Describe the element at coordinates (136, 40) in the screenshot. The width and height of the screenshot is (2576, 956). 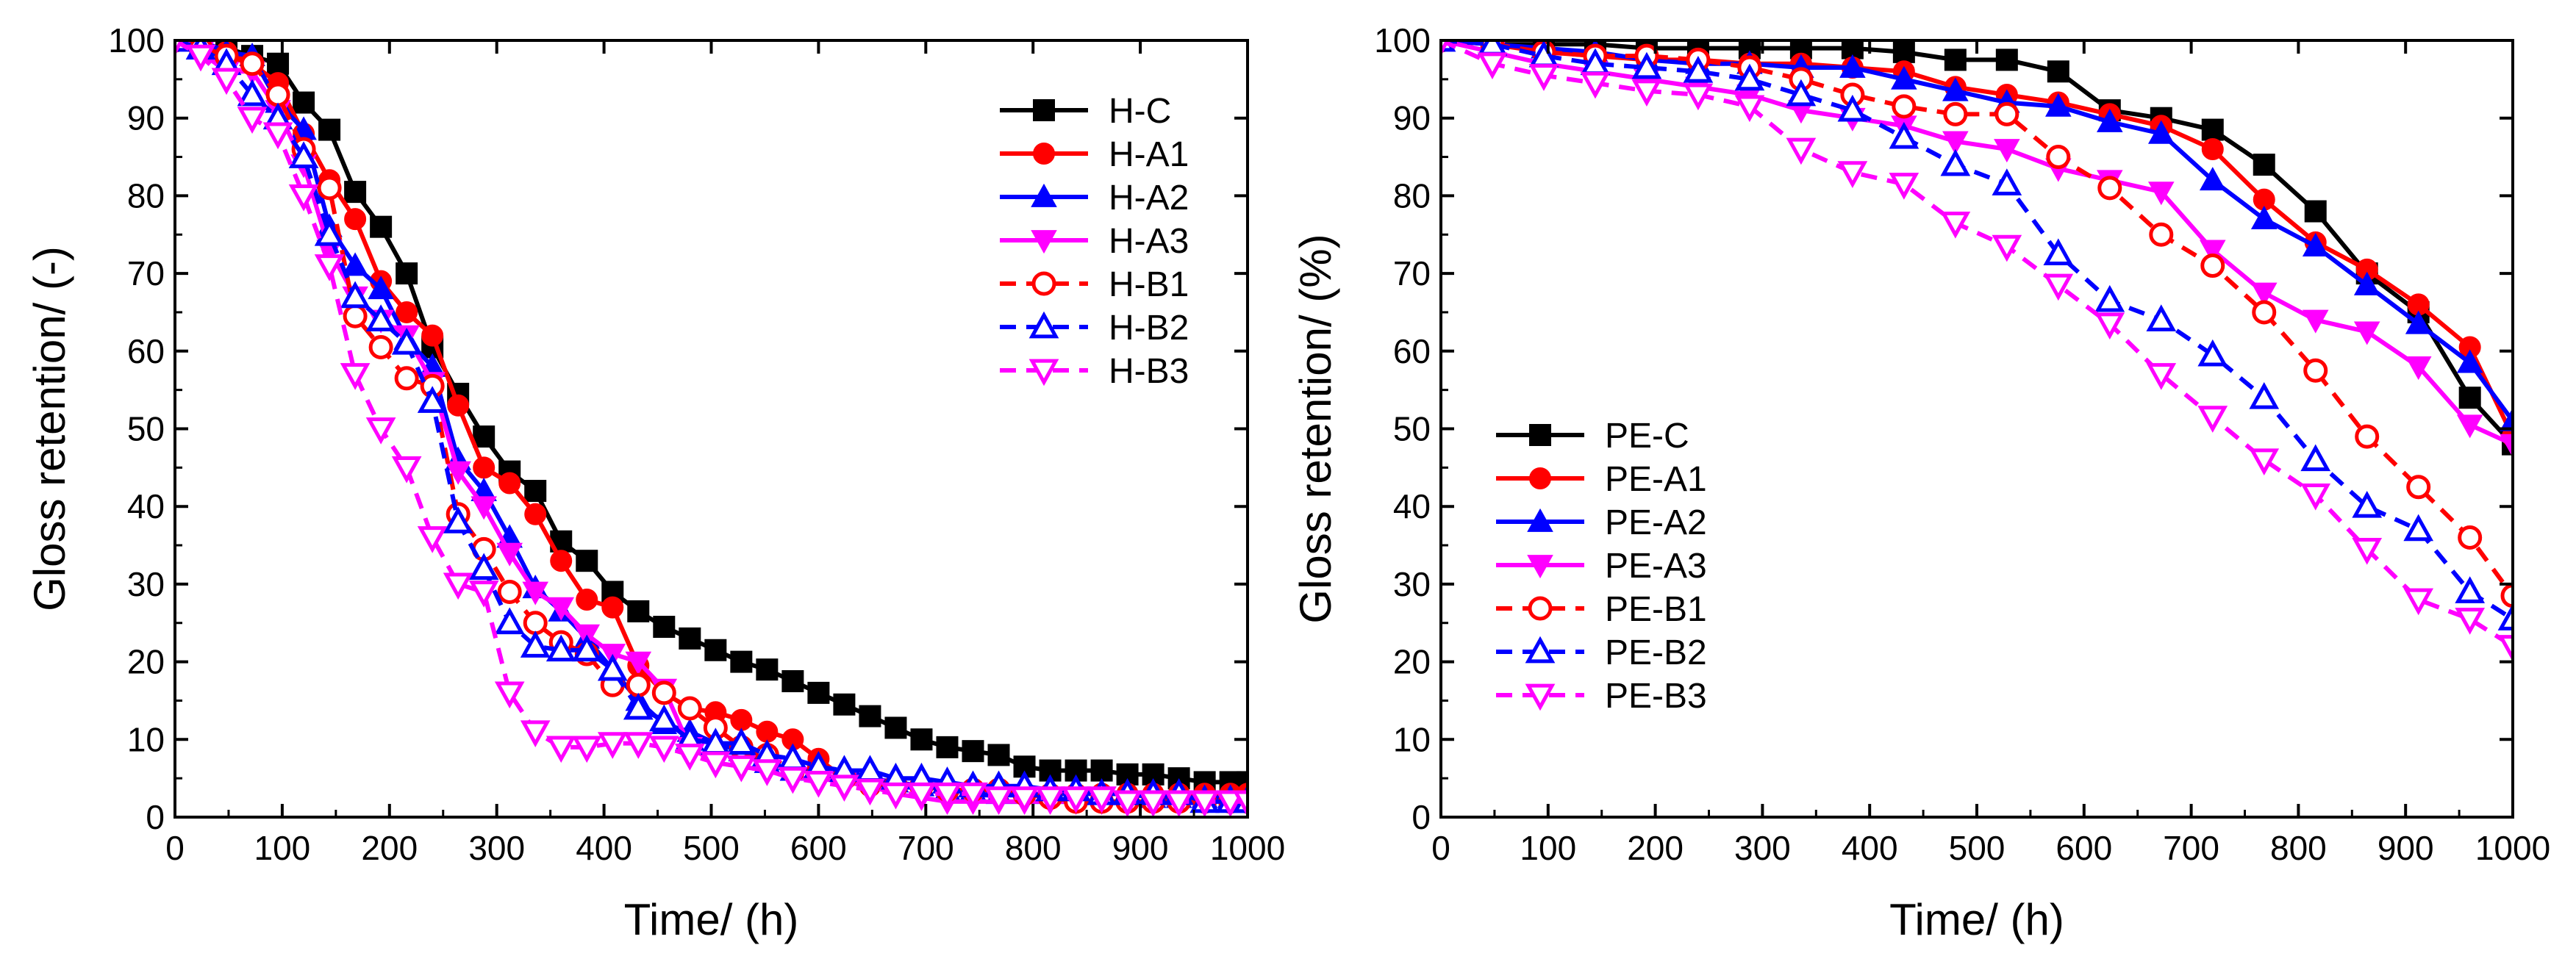
I see `y-tick-label: 100` at that location.